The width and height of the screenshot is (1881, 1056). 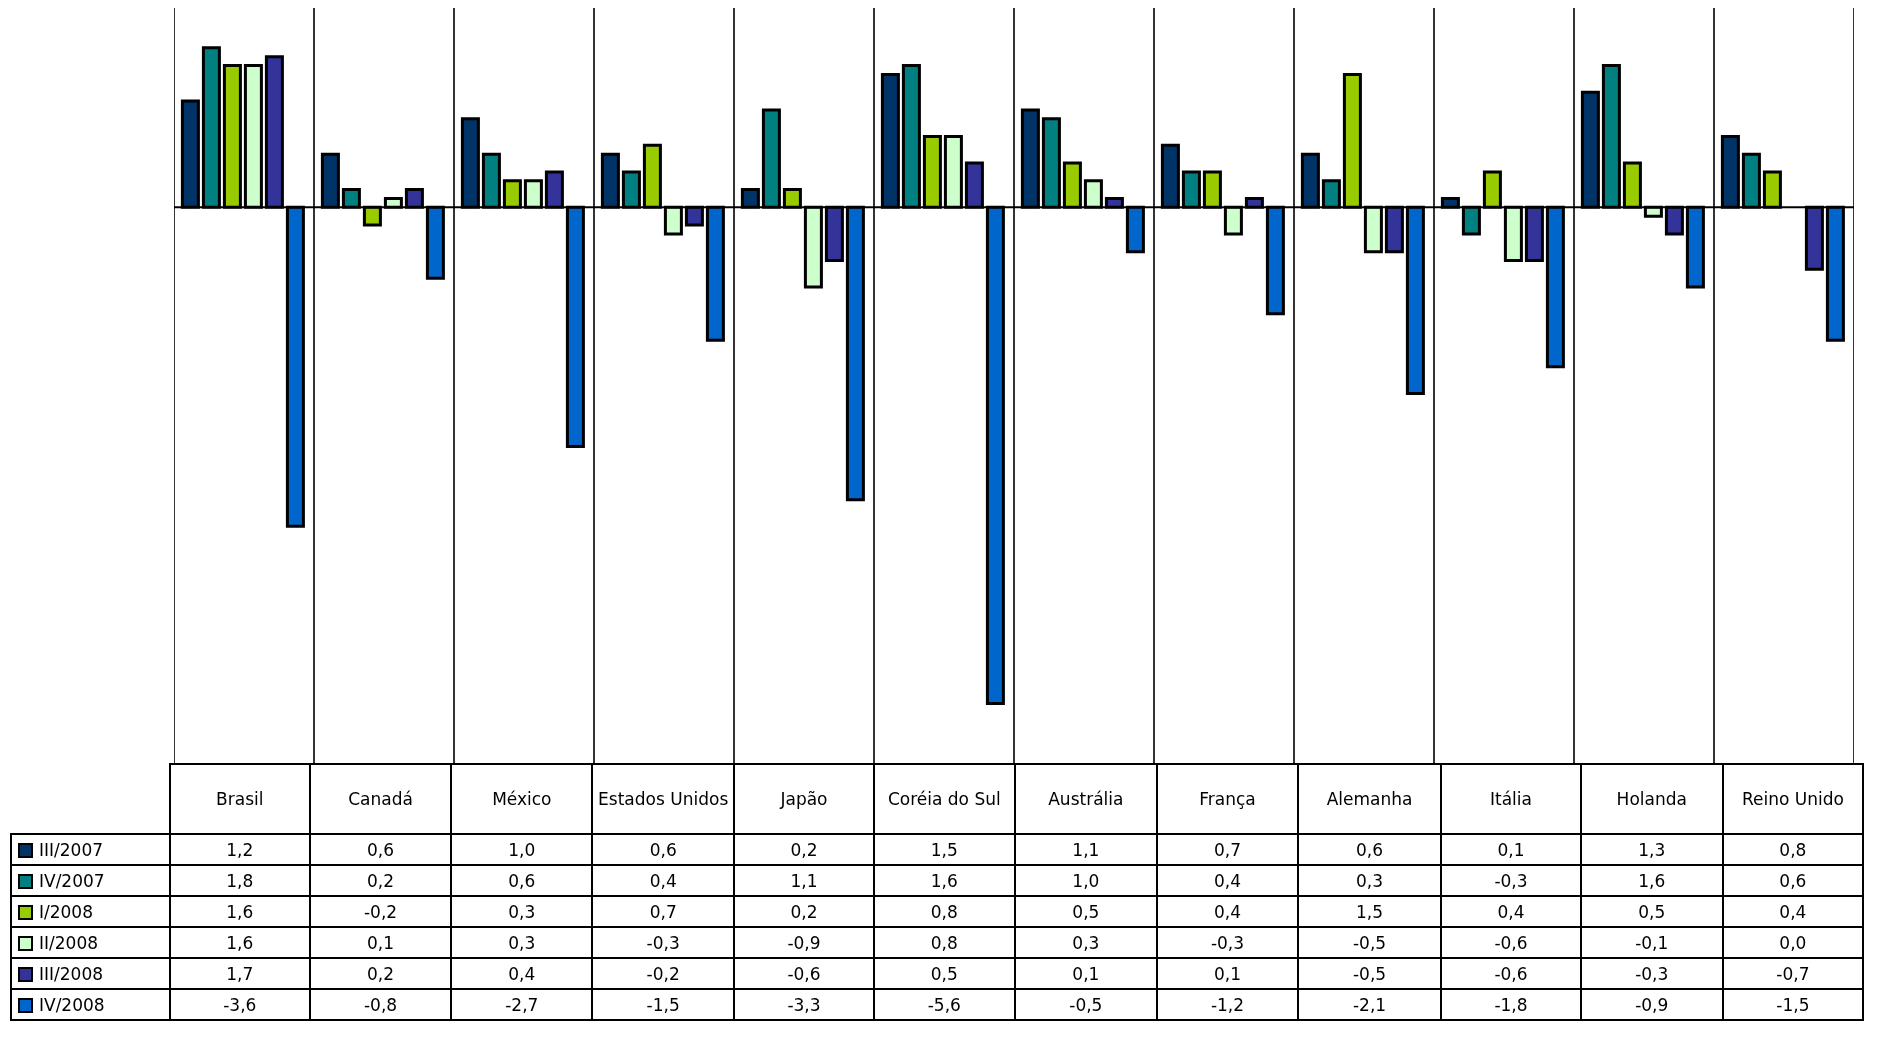 What do you see at coordinates (239, 849) in the screenshot?
I see `data-label: 1,2` at bounding box center [239, 849].